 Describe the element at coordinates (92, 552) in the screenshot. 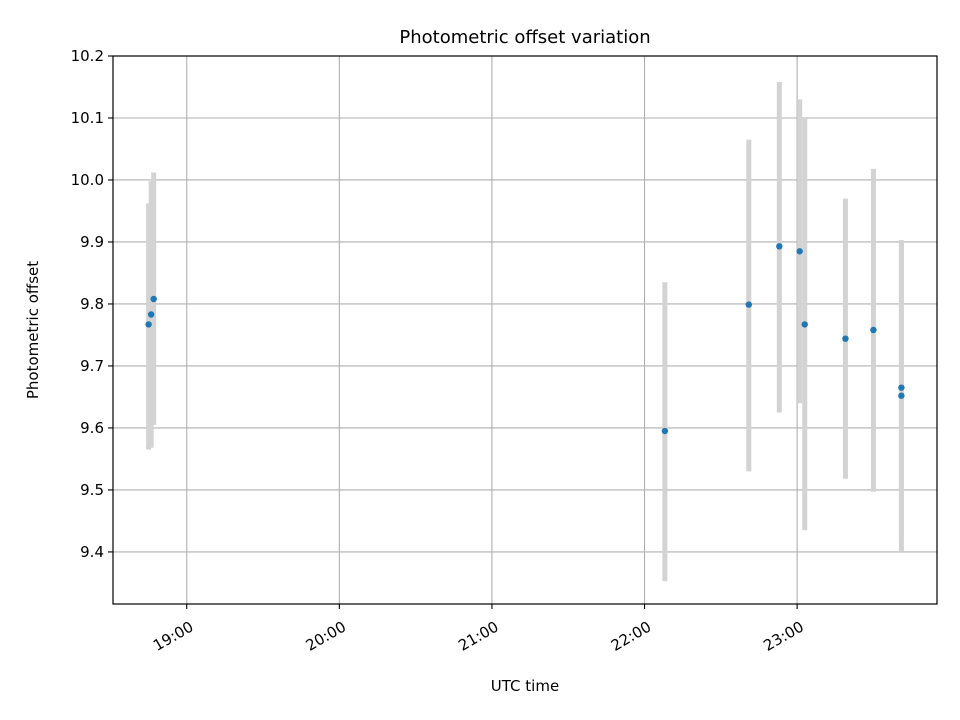

I see `y-tick-label: 9.4` at that location.